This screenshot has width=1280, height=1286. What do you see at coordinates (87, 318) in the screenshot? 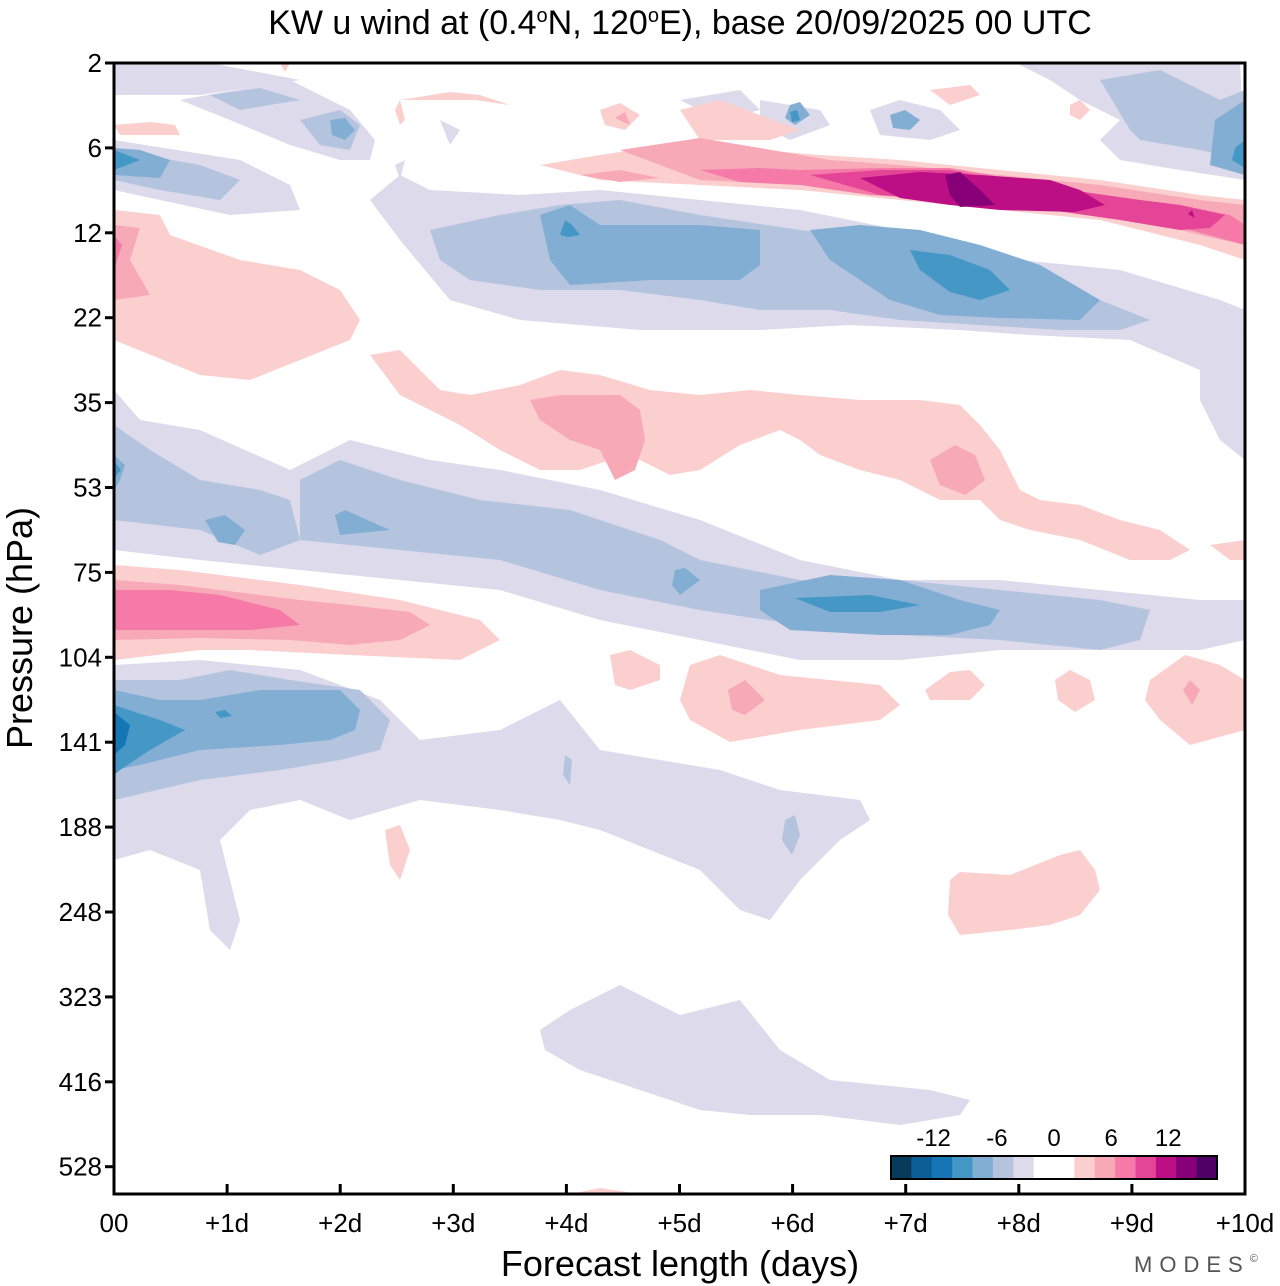
I see `y-tick-label: 22` at bounding box center [87, 318].